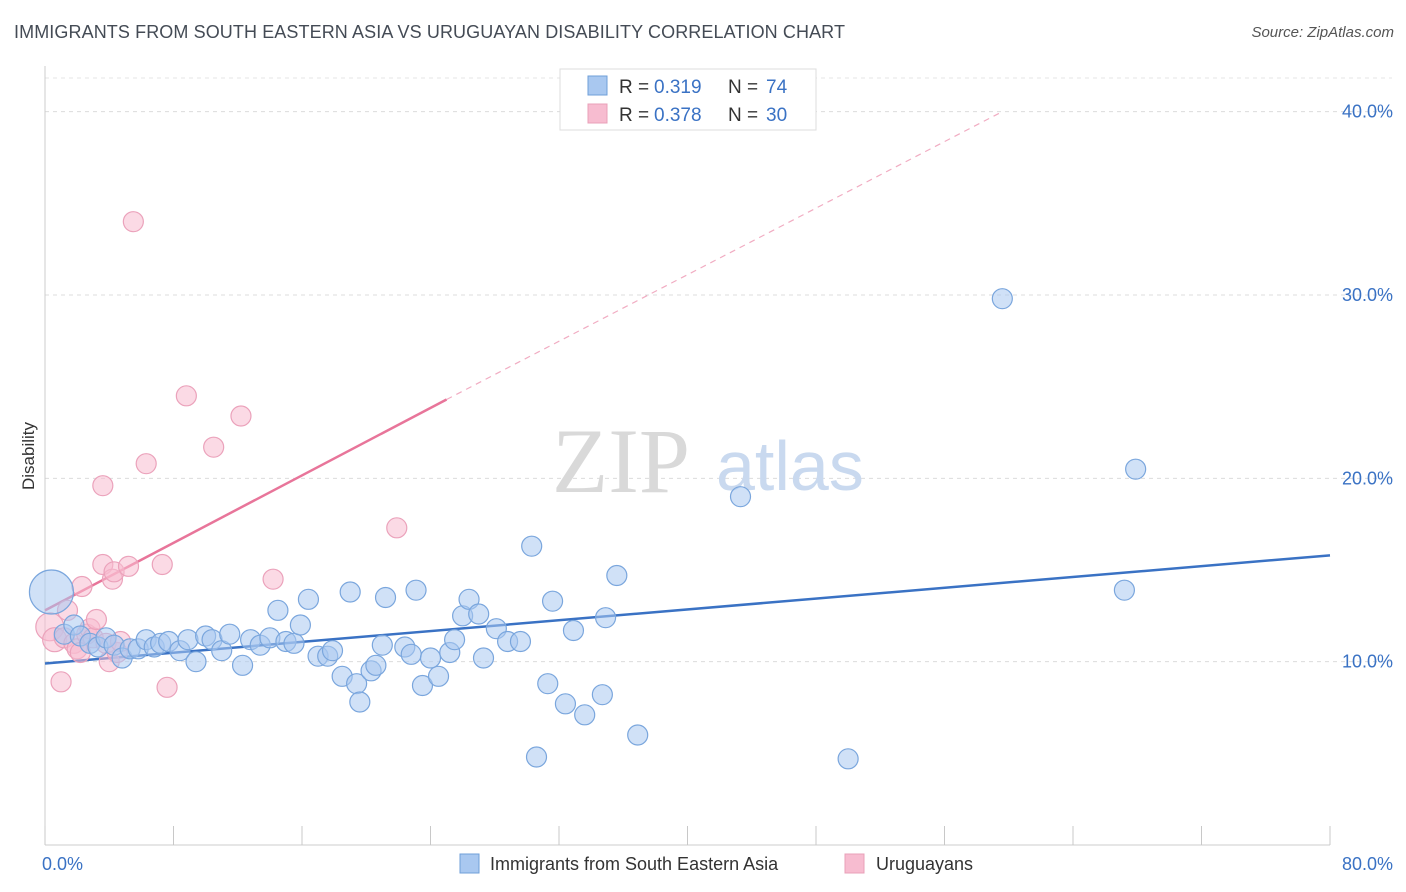 This screenshot has width=1406, height=892. Describe the element at coordinates (634, 87) in the screenshot. I see `legend-r-label-1: R =` at that location.